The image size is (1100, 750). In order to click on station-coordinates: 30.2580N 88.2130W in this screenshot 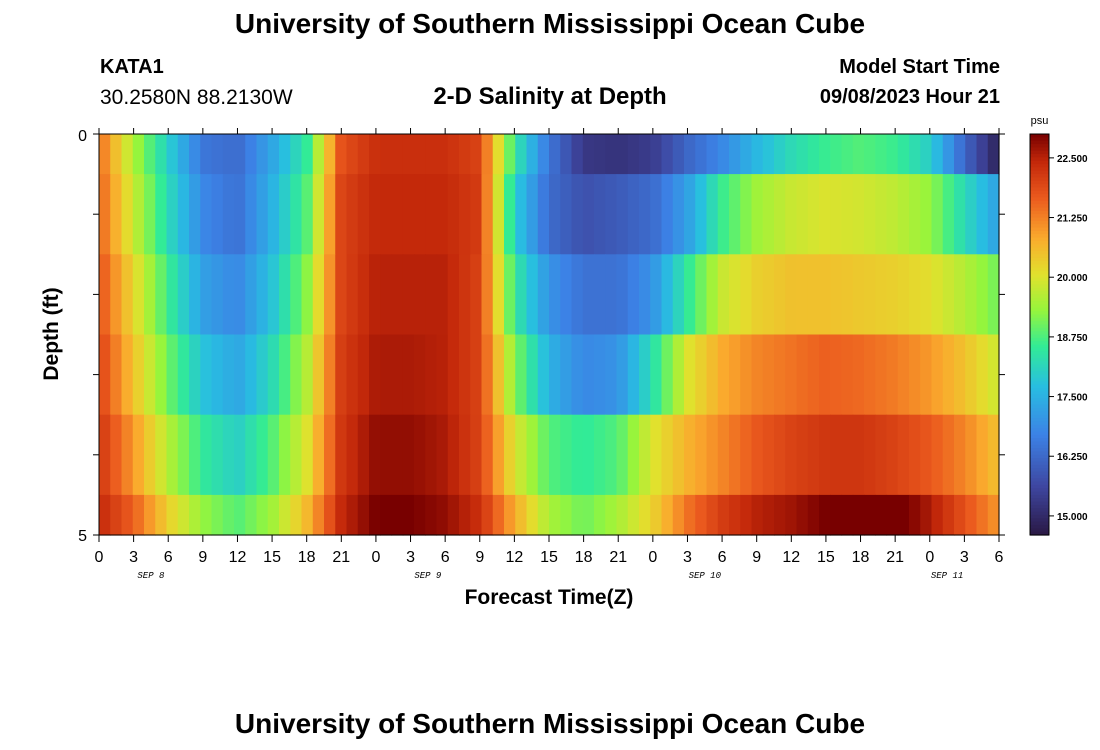, I will do `click(196, 97)`.